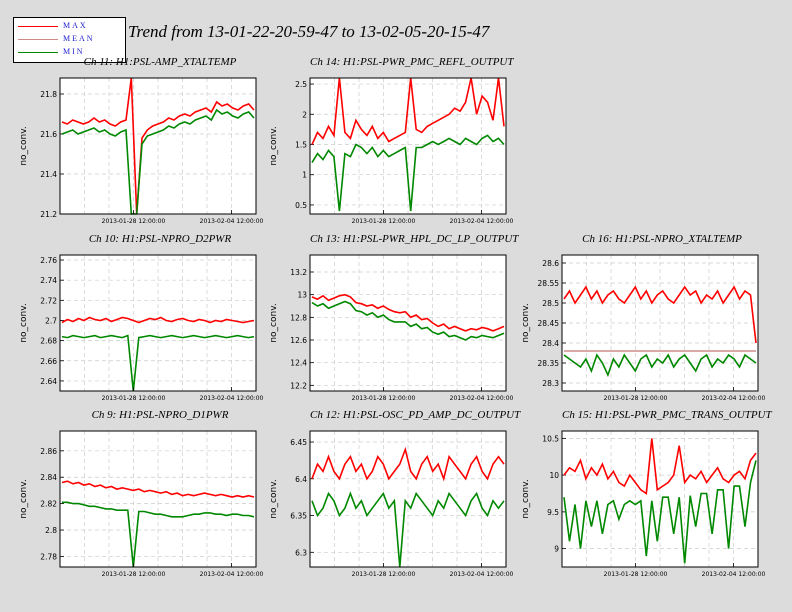  What do you see at coordinates (298, 516) in the screenshot?
I see `y-tick-label: 6.35` at bounding box center [298, 516].